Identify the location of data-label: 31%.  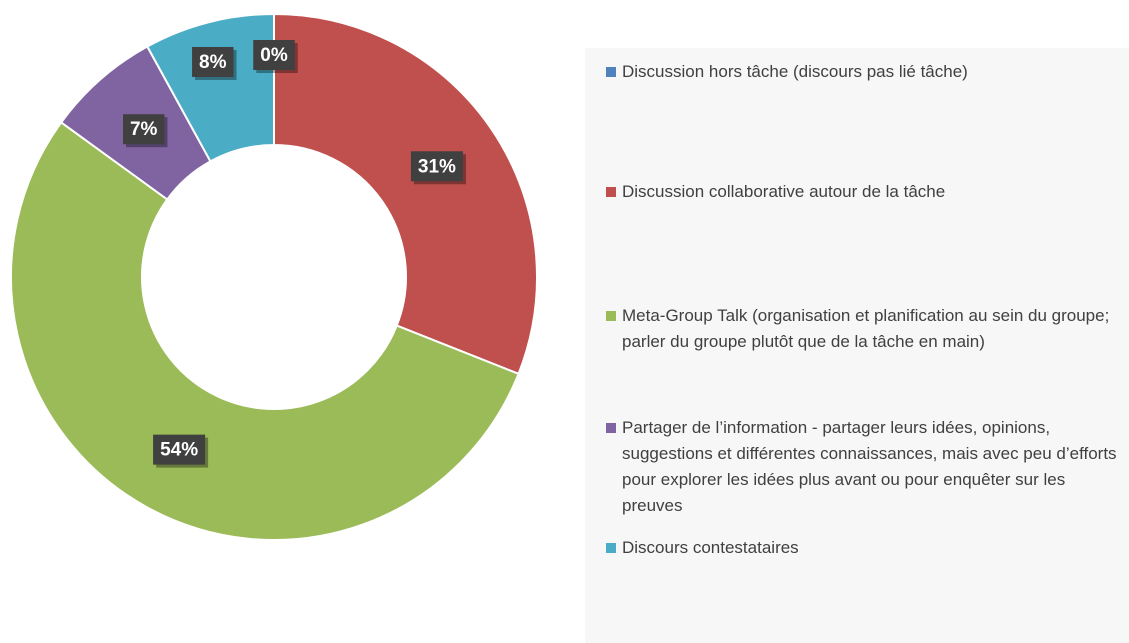
(438, 168).